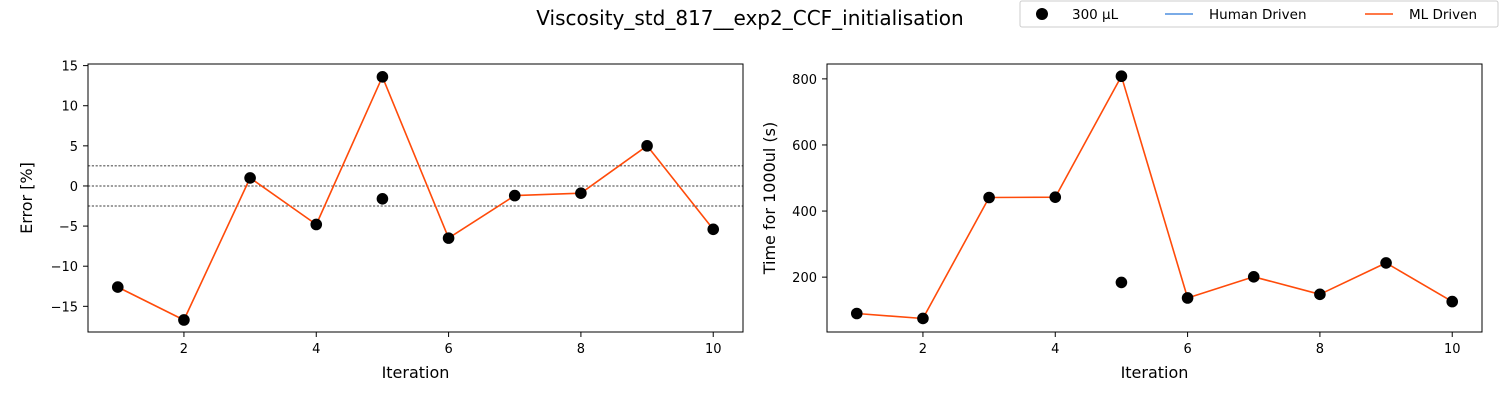 This screenshot has height=400, width=1500. What do you see at coordinates (1320, 349) in the screenshot?
I see `time-x-tick-label: 8` at bounding box center [1320, 349].